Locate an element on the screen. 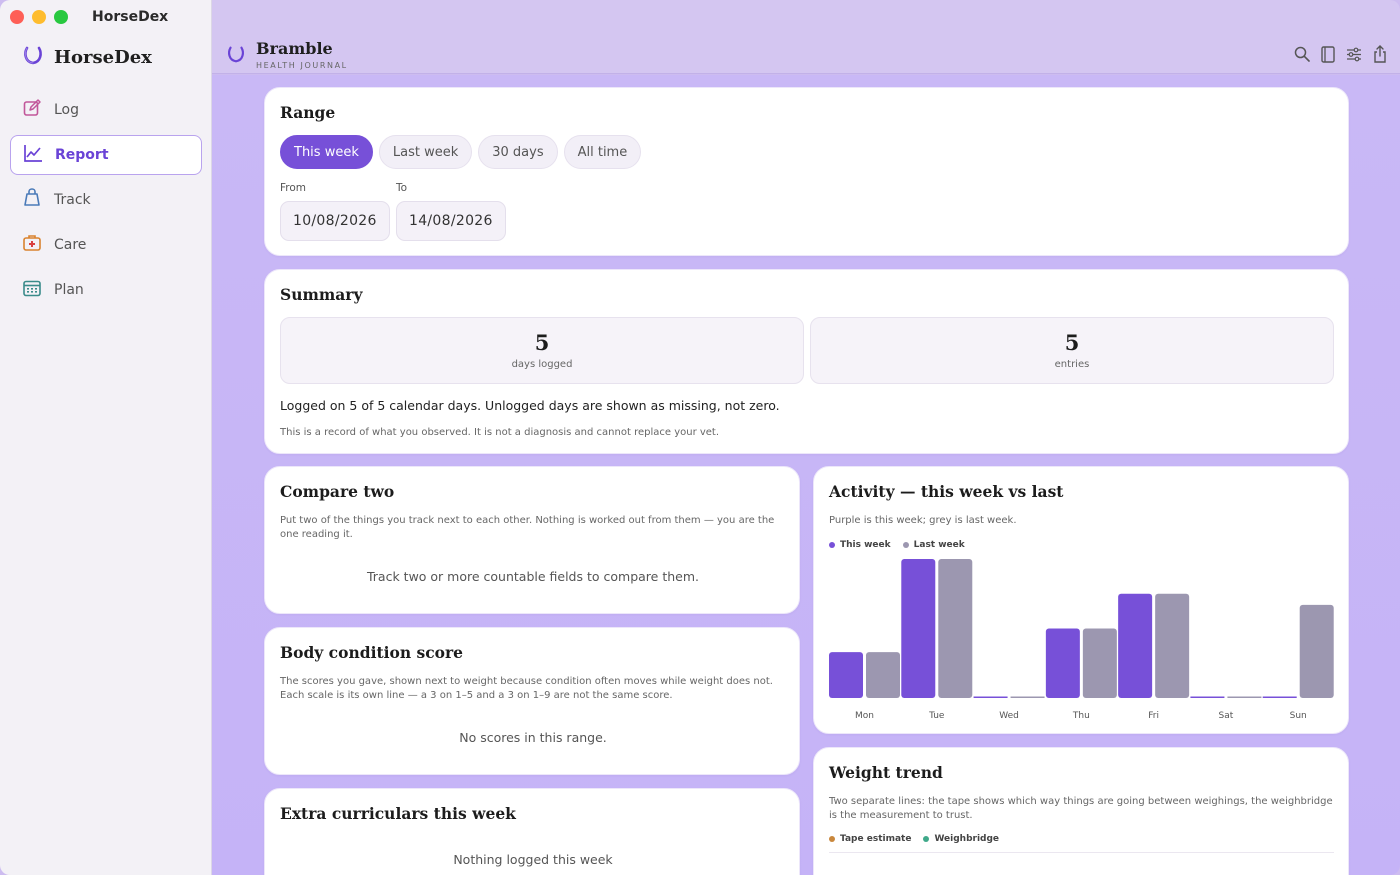  toolbar-actions is located at coordinates (1341, 54).